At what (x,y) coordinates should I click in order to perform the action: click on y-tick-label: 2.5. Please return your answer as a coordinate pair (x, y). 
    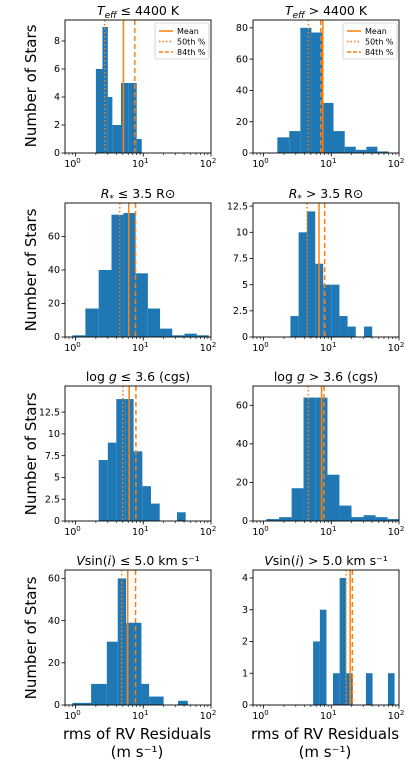
    Looking at the image, I should click on (240, 311).